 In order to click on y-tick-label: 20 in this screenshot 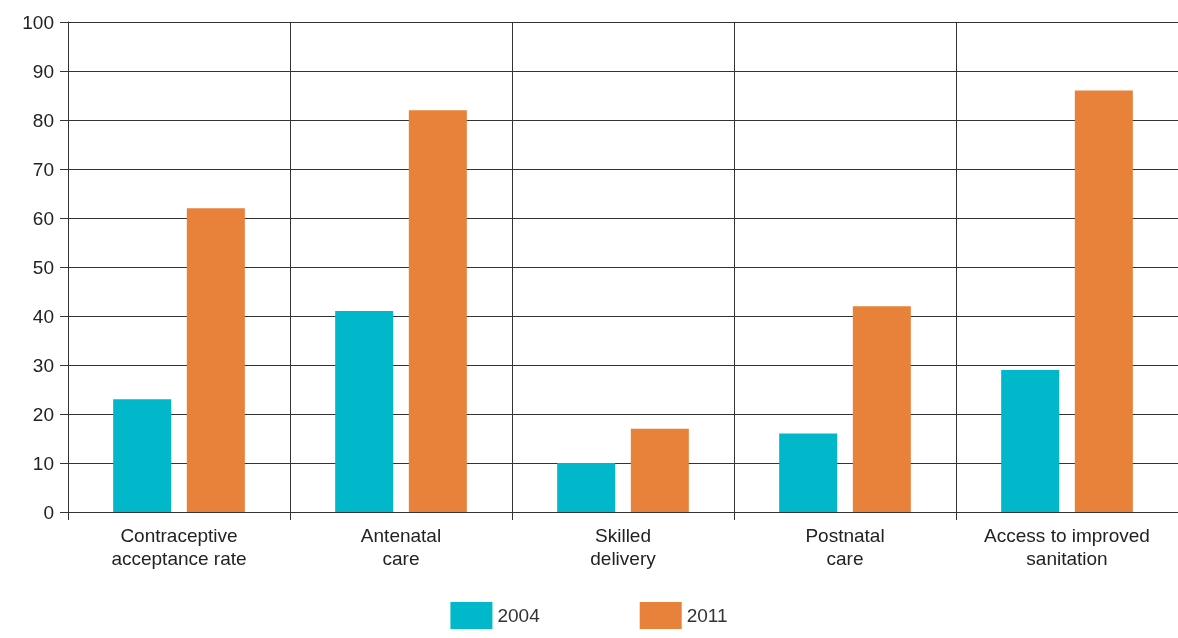, I will do `click(43, 414)`.